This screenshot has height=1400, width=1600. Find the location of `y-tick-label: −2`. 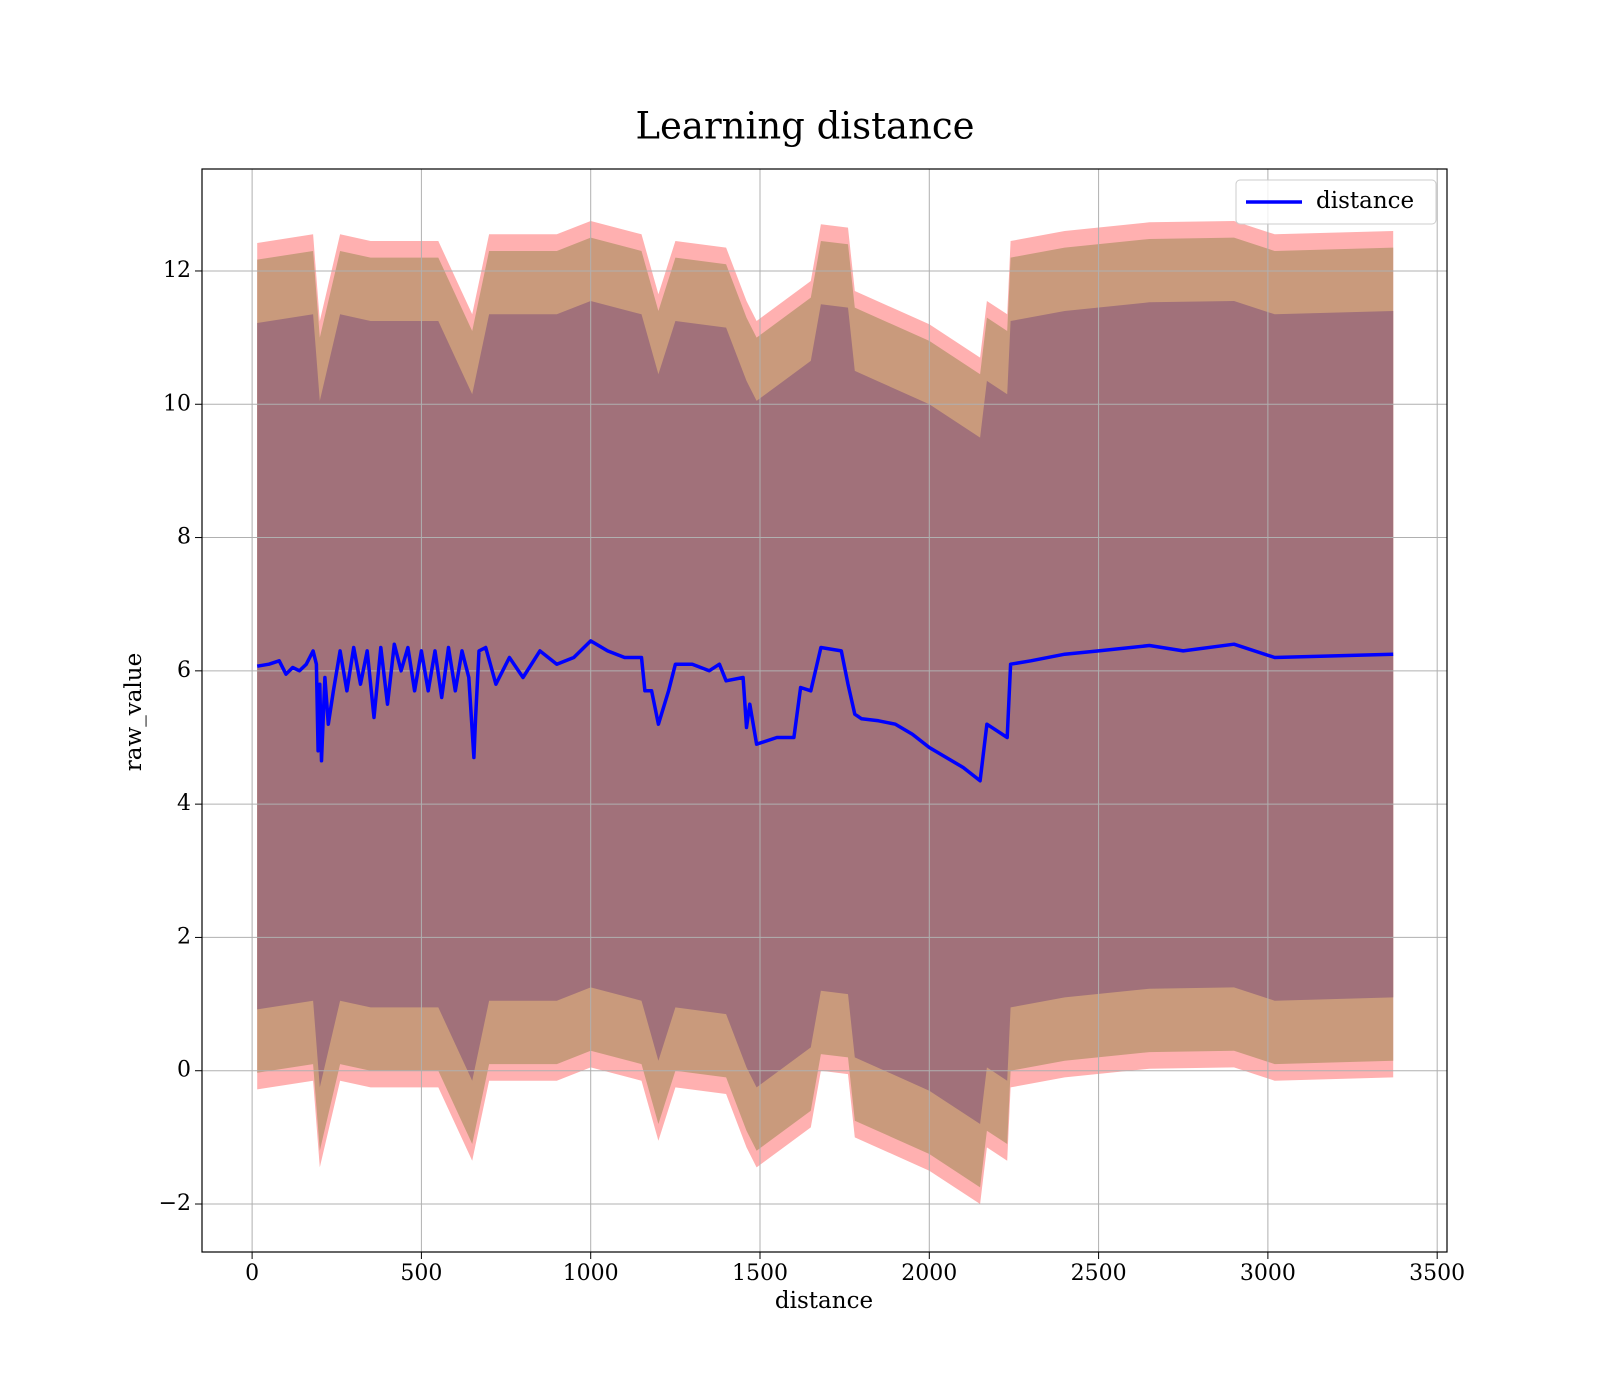

y-tick-label: −2 is located at coordinates (175, 1203).